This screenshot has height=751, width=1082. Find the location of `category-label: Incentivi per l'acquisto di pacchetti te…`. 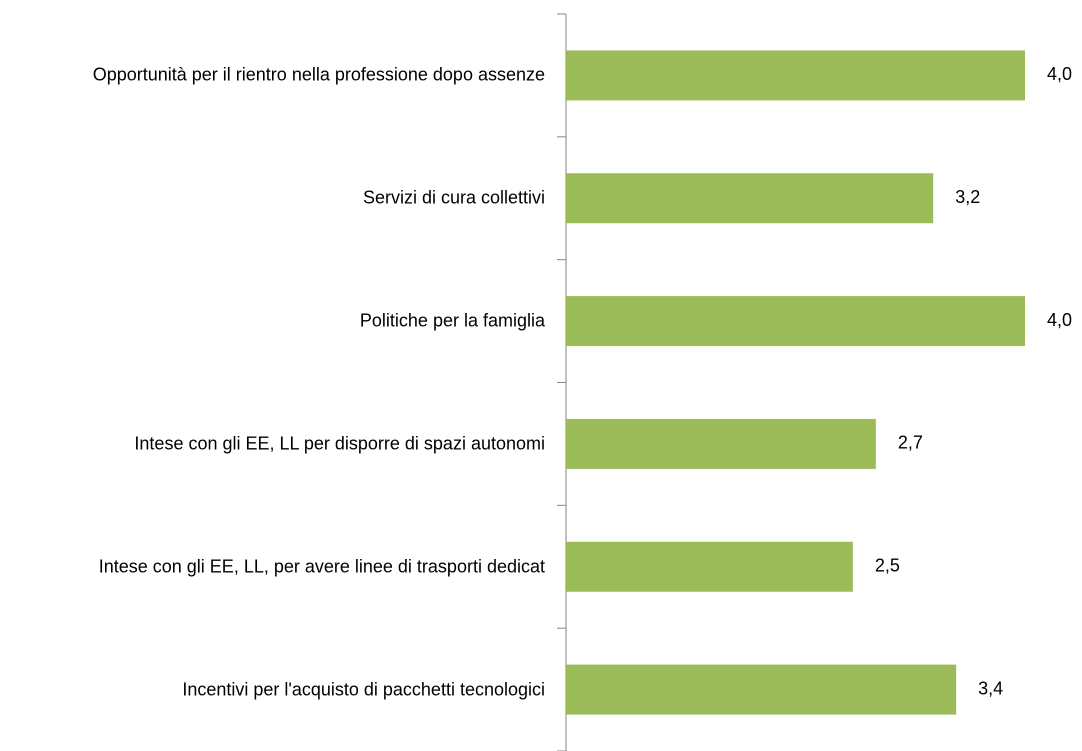

category-label: Incentivi per l'acquisto di pacchetti te… is located at coordinates (363, 689).